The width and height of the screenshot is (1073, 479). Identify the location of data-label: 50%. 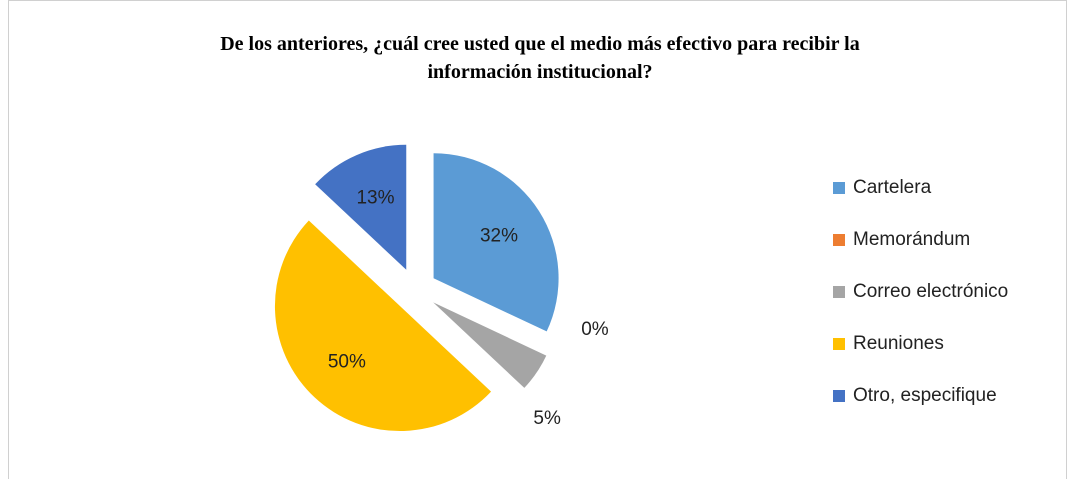
(347, 362).